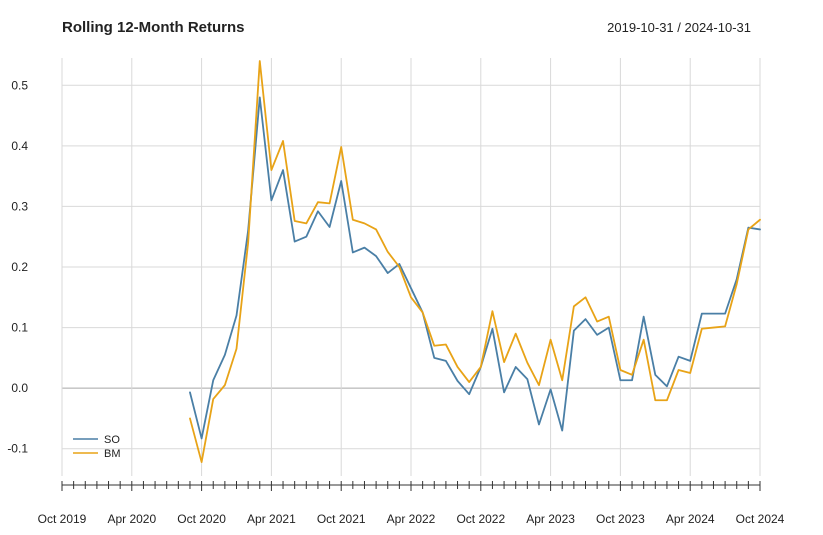  I want to click on legend-label-so: SO, so click(112, 440).